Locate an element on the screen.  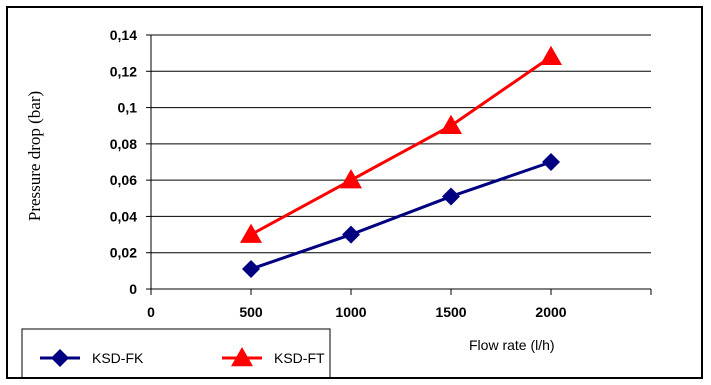
legend-box is located at coordinates (176, 352).